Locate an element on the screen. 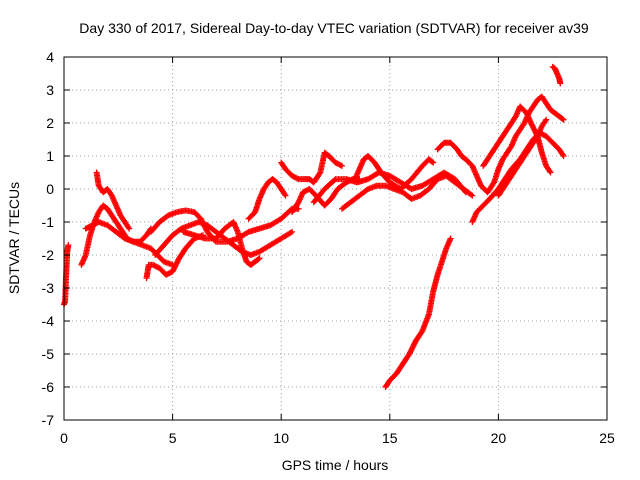 This screenshot has height=480, width=640. x-tick-label: 20 is located at coordinates (499, 438).